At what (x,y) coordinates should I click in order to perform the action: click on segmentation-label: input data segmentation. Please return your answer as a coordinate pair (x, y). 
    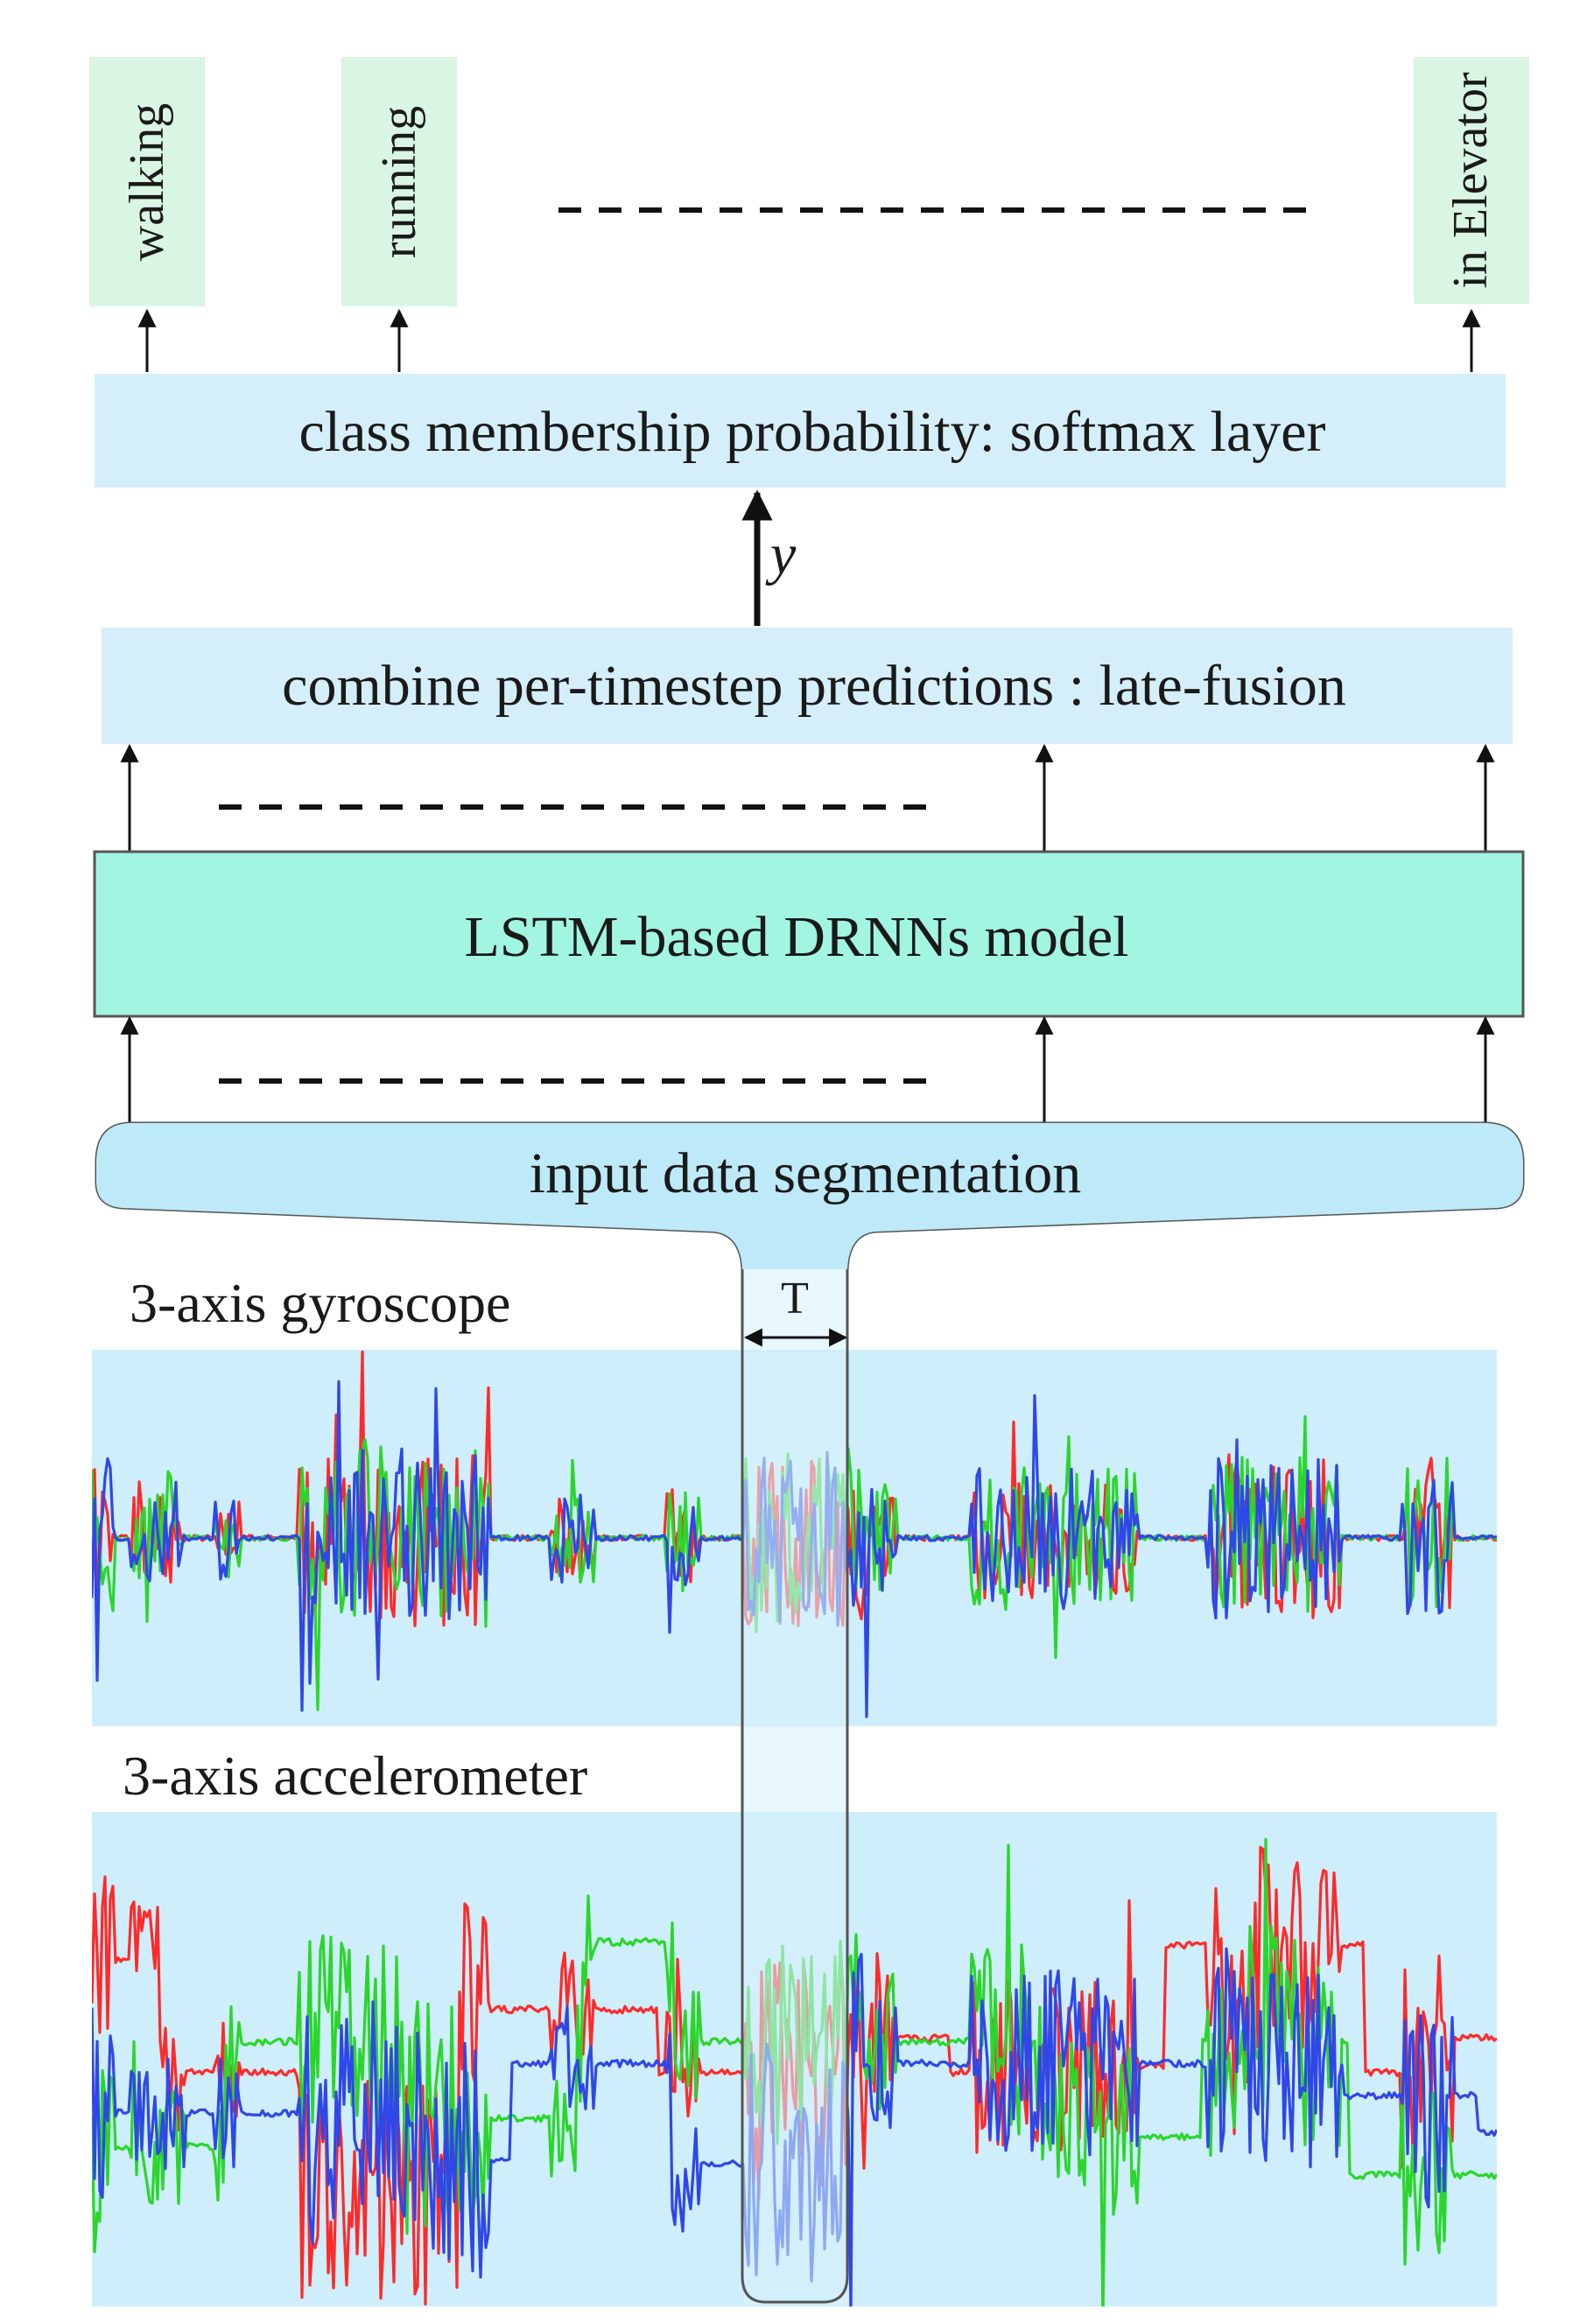
    Looking at the image, I should click on (806, 1173).